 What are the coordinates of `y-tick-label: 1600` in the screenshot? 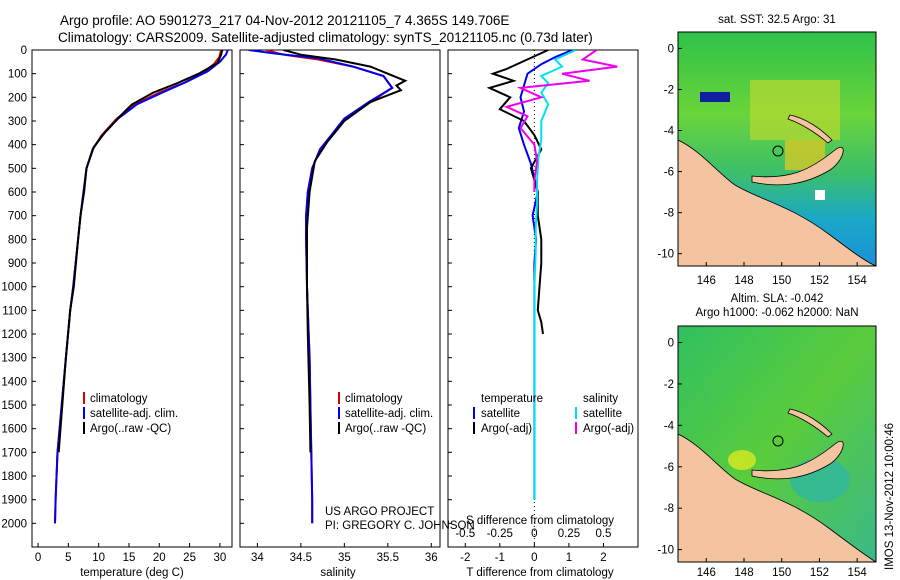 It's located at (14, 430).